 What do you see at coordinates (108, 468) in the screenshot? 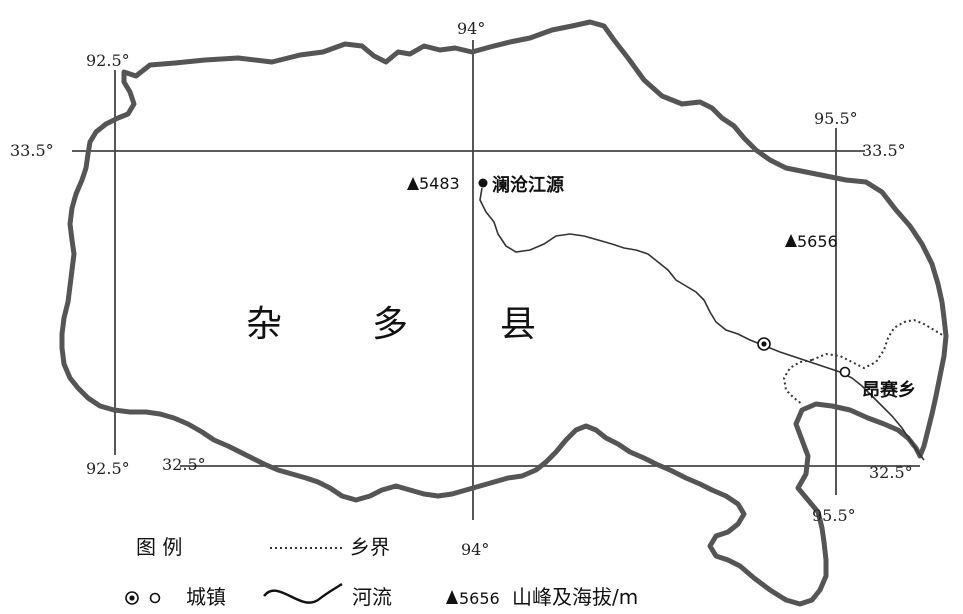
I see `lon-label-92-5-bottom: 92.5°` at bounding box center [108, 468].